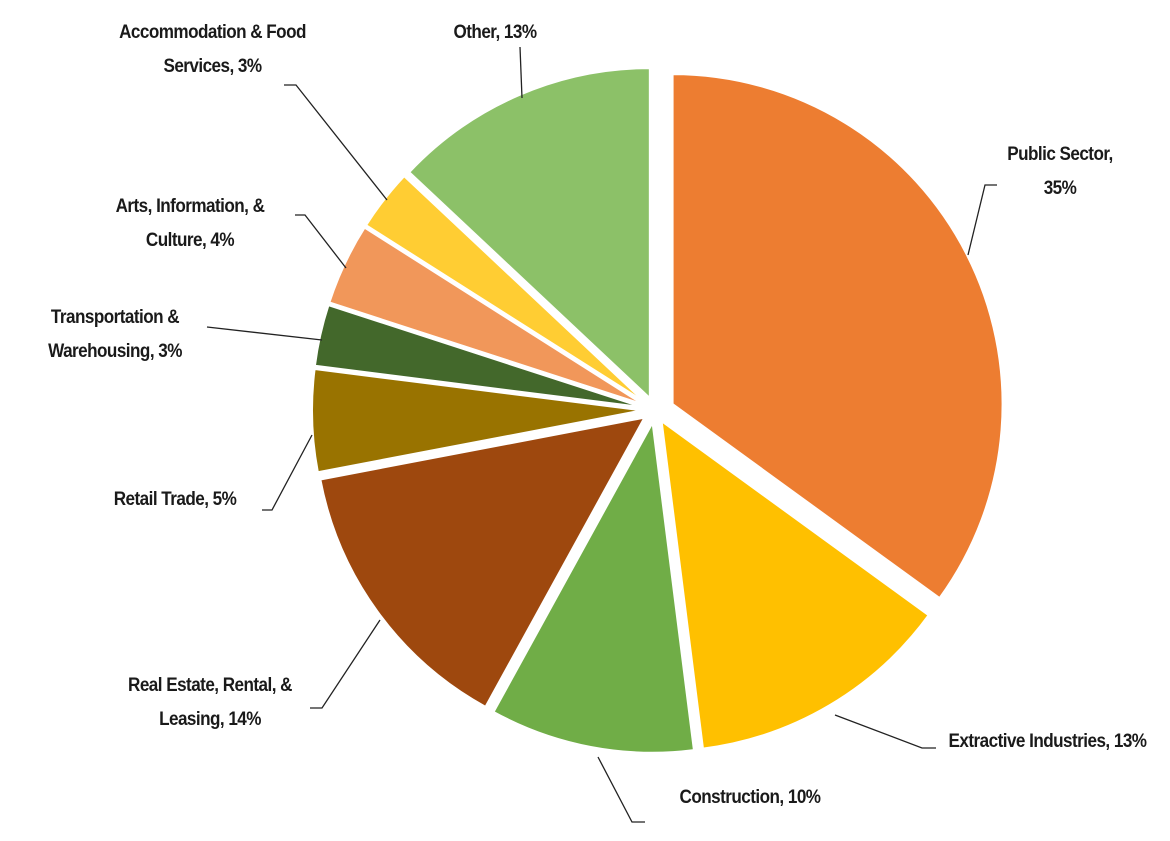 Image resolution: width=1170 pixels, height=841 pixels. I want to click on pie-slice-arts-information-culture, so click(486, 316).